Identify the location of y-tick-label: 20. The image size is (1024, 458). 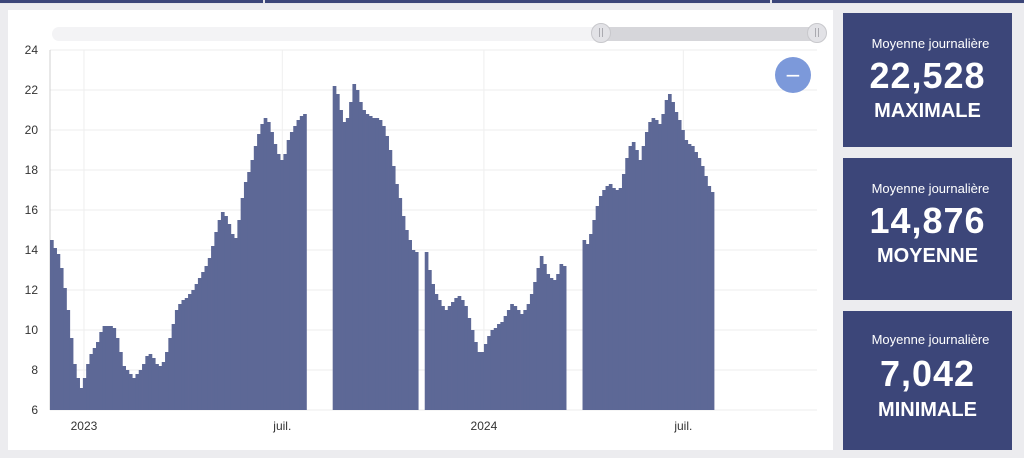
(32, 130).